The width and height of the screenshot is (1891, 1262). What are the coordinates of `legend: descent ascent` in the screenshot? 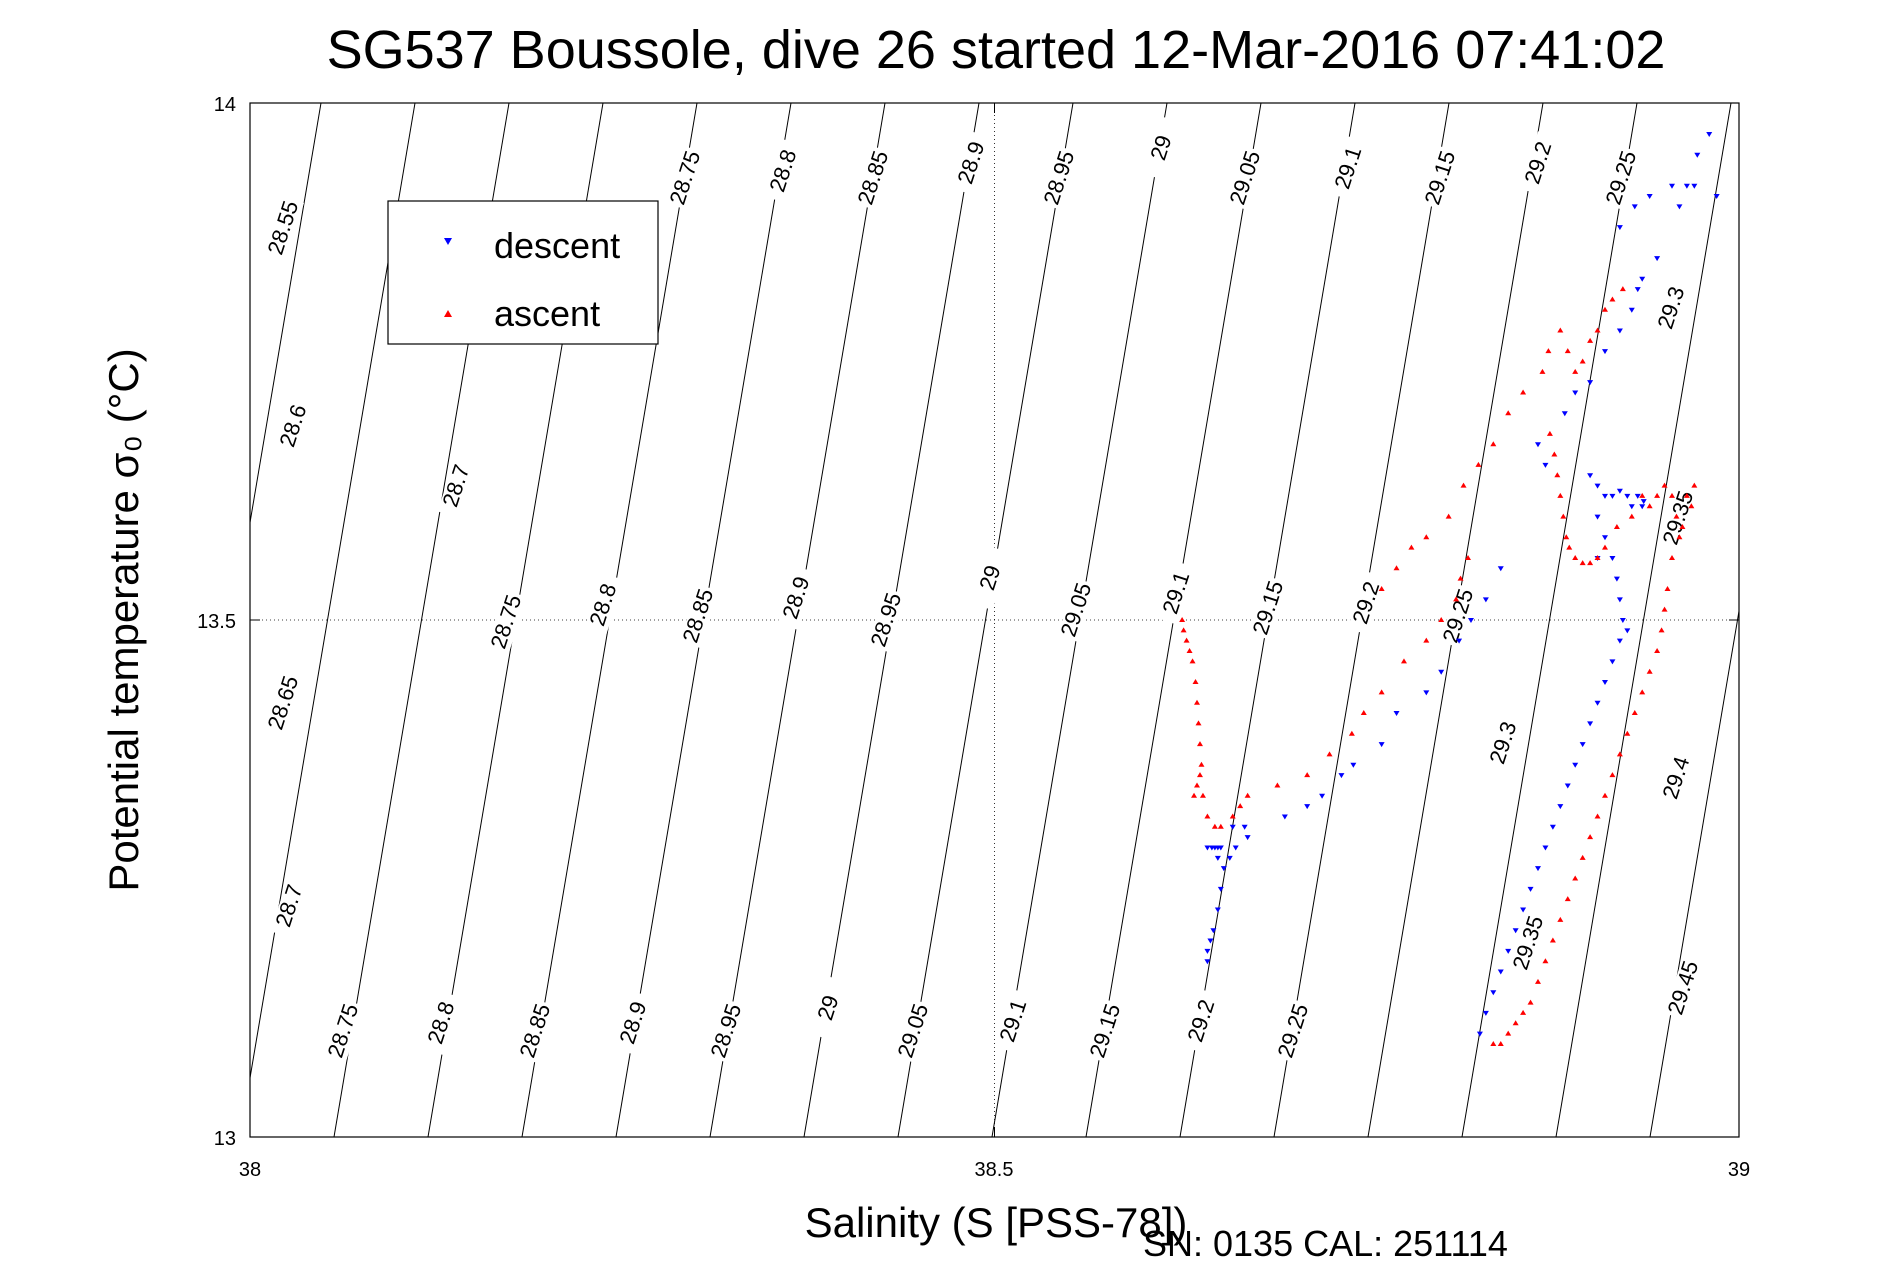 It's located at (523, 272).